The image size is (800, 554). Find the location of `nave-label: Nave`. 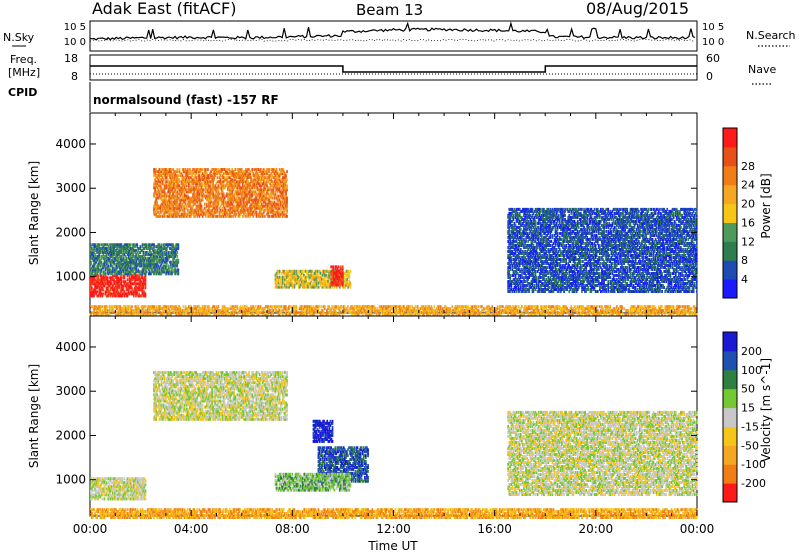

nave-label: Nave is located at coordinates (762, 69).